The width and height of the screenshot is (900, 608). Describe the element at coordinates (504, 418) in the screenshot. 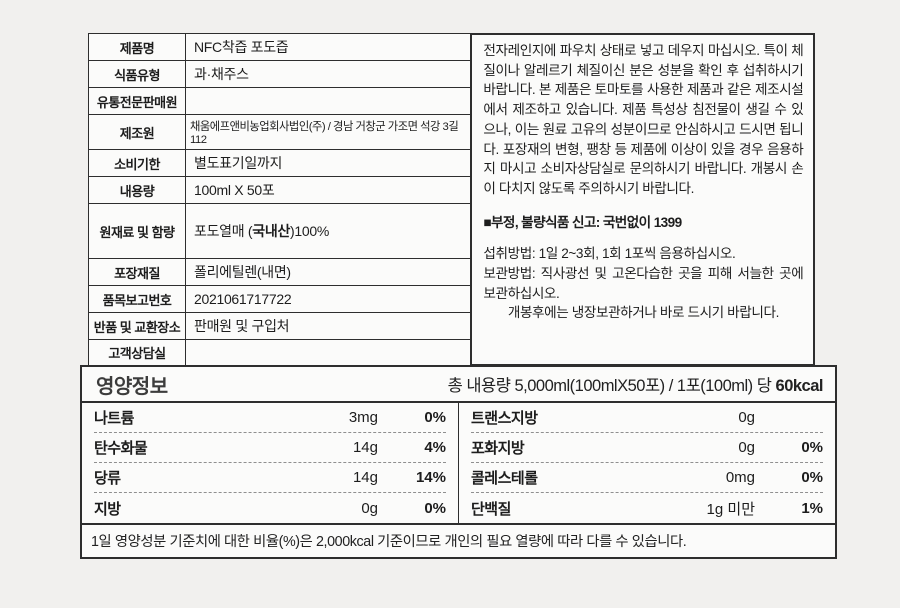

I see `nutrient-name: 트랜스지방` at that location.